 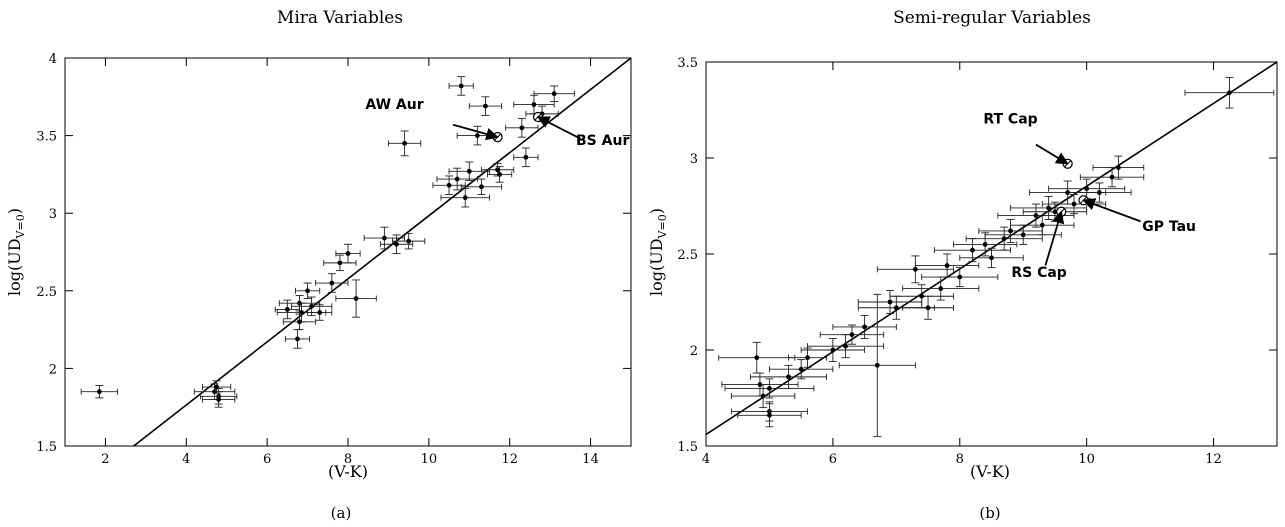 What do you see at coordinates (590, 459) in the screenshot?
I see `x-tick-label: 14` at bounding box center [590, 459].